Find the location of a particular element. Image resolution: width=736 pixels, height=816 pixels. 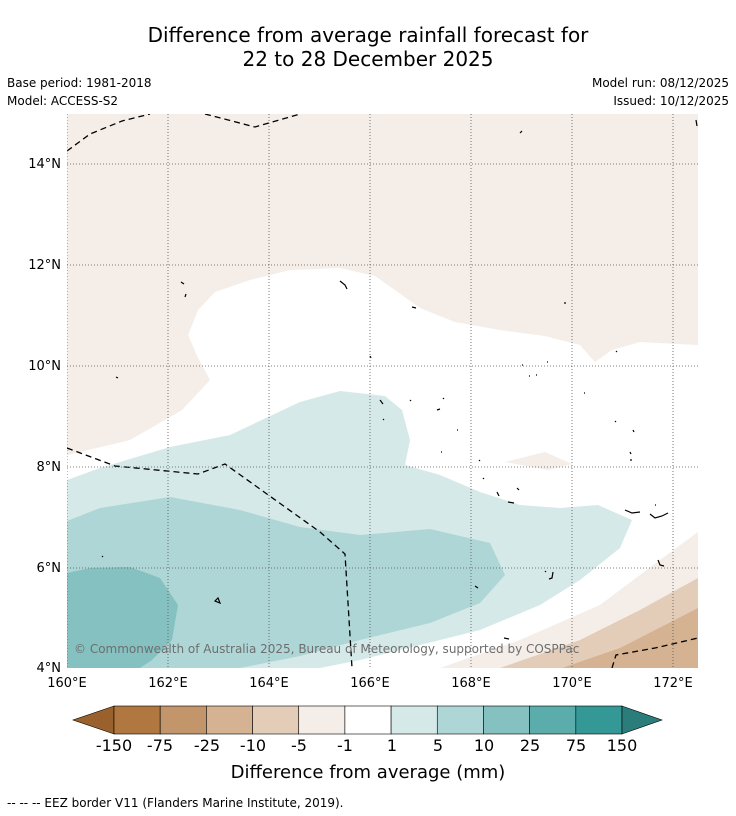

colorbar-label: 1 is located at coordinates (392, 745).